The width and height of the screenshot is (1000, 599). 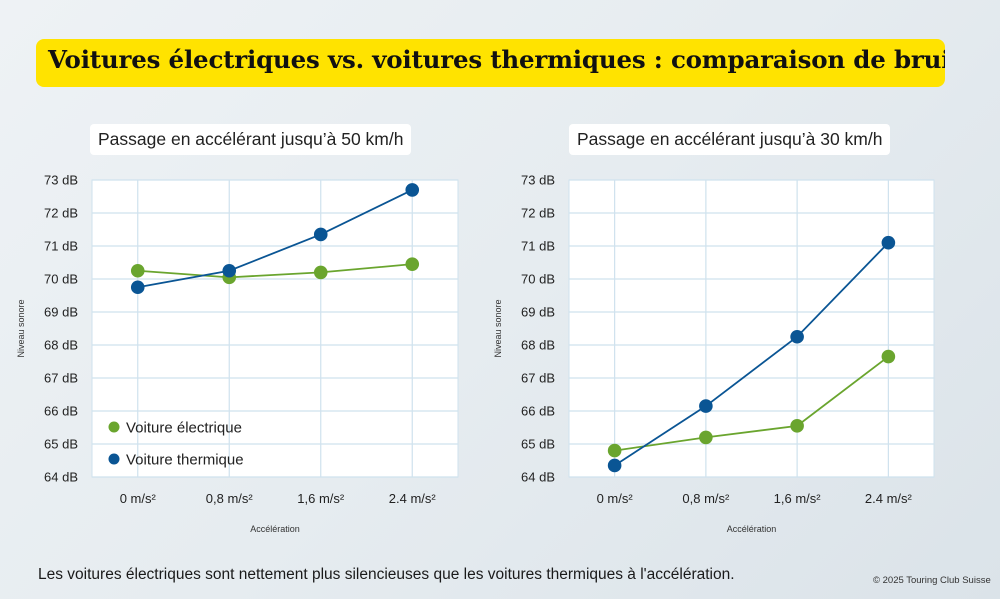 What do you see at coordinates (114, 459) in the screenshot?
I see `legend-marker-thermal` at bounding box center [114, 459].